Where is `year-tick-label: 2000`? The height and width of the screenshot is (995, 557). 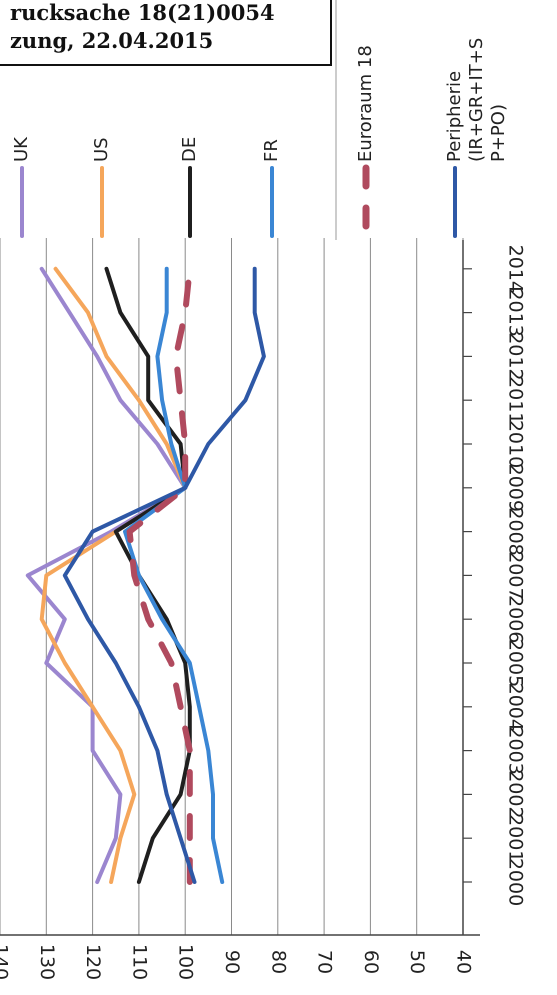 year-tick-label: 2000 is located at coordinates (516, 882).